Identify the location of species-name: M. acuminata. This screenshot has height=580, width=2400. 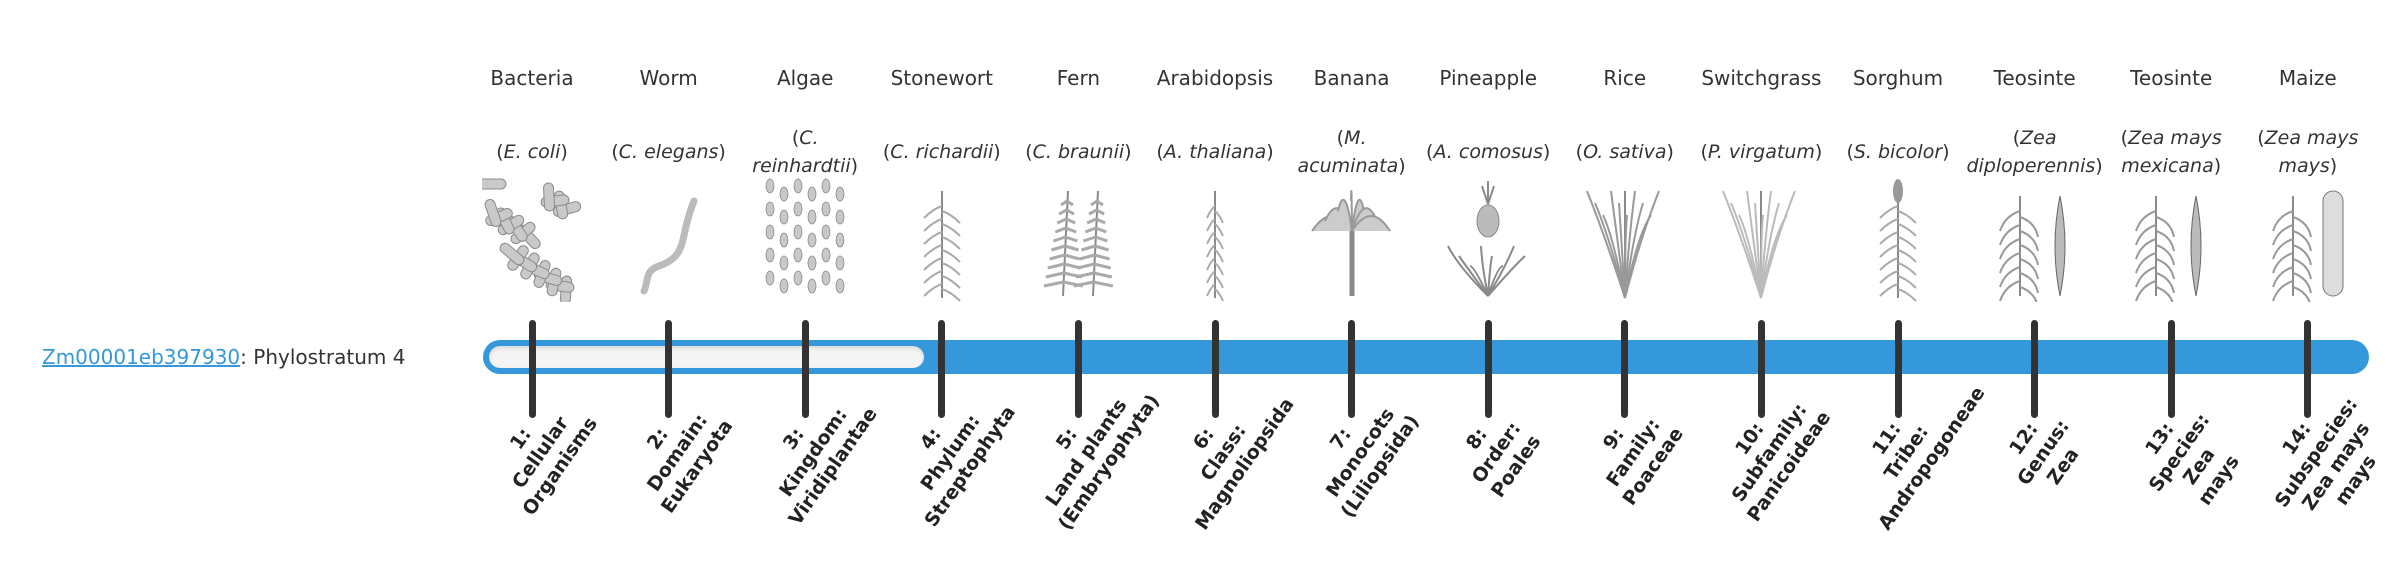
(1348, 152).